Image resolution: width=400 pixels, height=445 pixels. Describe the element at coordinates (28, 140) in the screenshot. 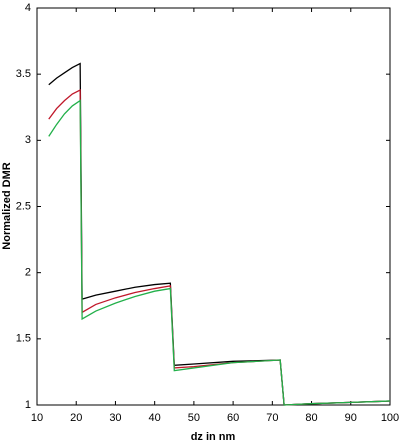

I see `y-tick-label: 3` at that location.